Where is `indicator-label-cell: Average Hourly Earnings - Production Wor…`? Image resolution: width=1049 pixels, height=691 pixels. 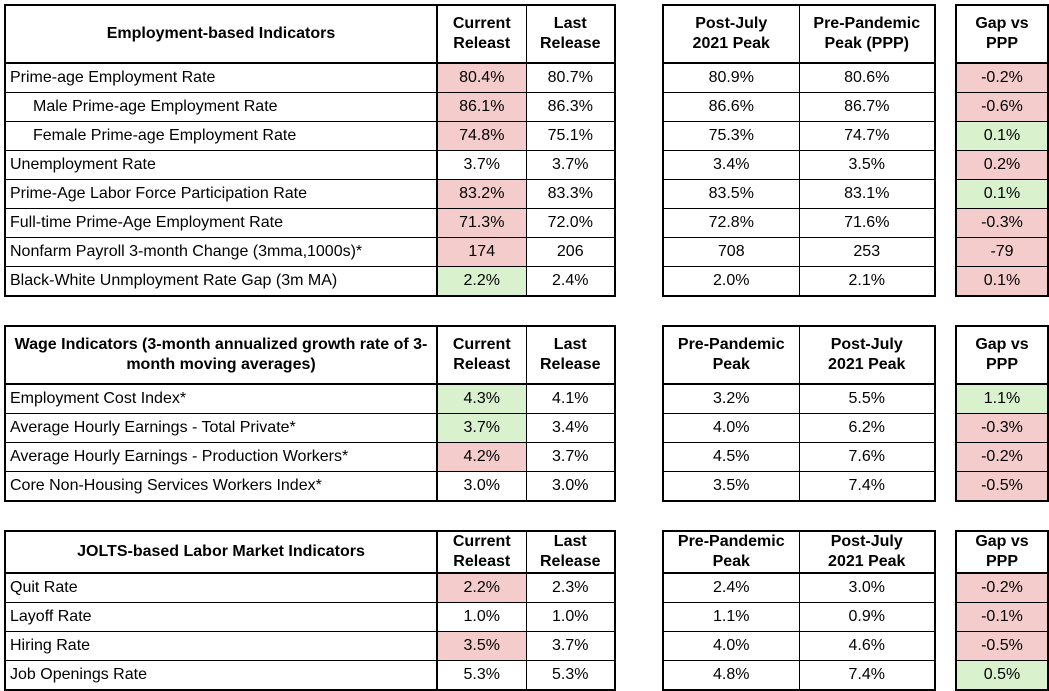 indicator-label-cell: Average Hourly Earnings - Production Wor… is located at coordinates (221, 457).